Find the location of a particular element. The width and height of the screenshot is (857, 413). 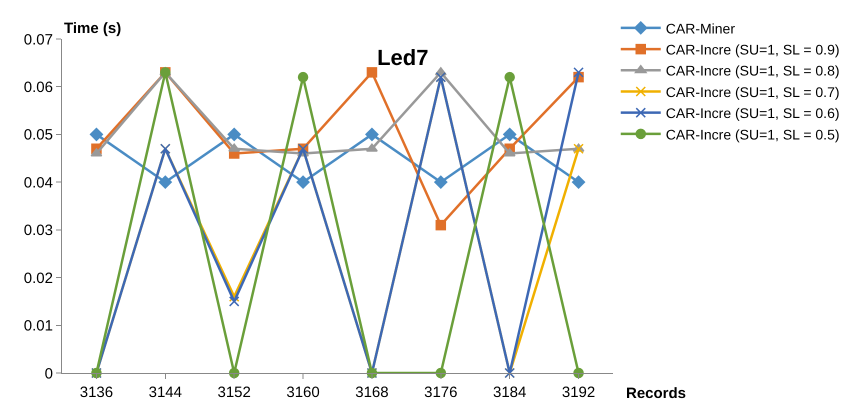

legend-label: CAR-Incre (SU=1, SL = 0.6) is located at coordinates (753, 113).